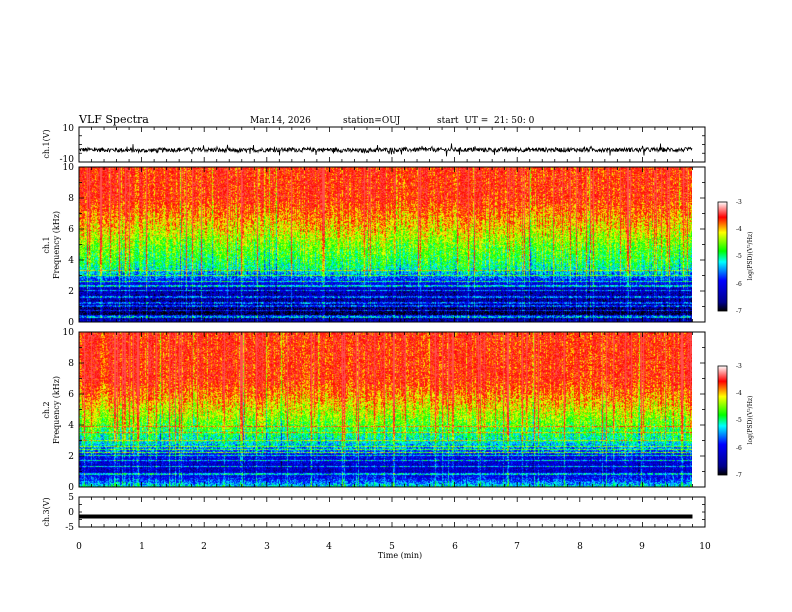 Image resolution: width=792 pixels, height=612 pixels. I want to click on ch1-ytick-4: 4, so click(71, 261).